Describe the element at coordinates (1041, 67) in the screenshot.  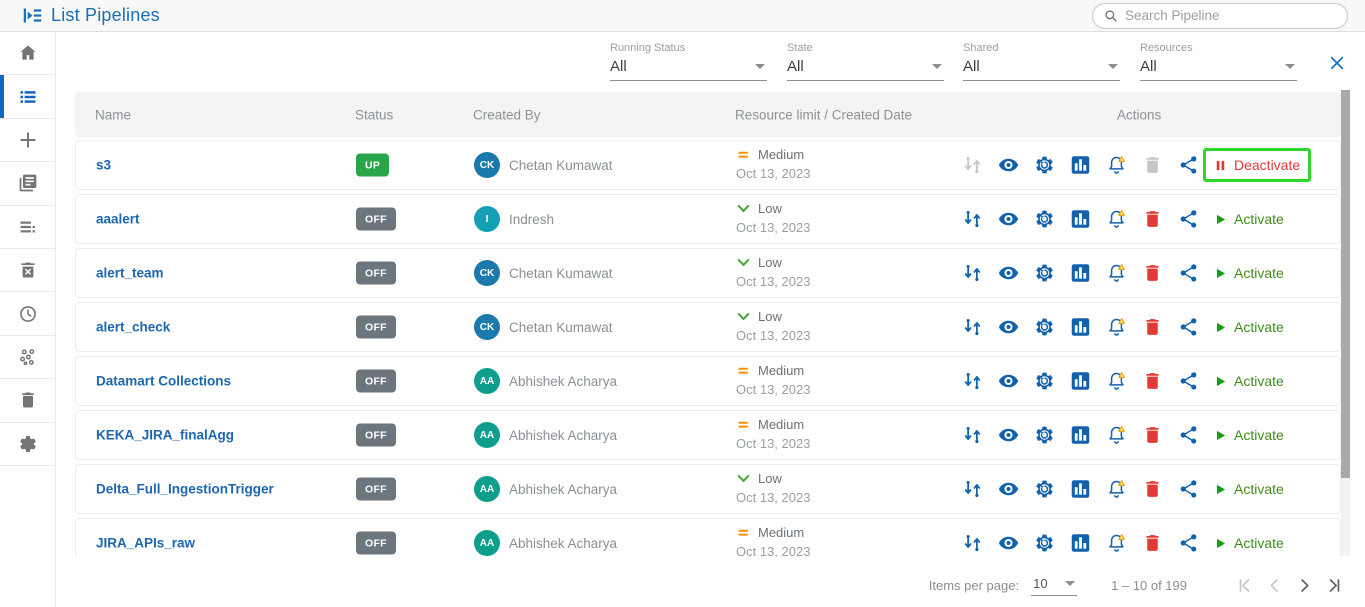
I see `filter-shared-select: All` at that location.